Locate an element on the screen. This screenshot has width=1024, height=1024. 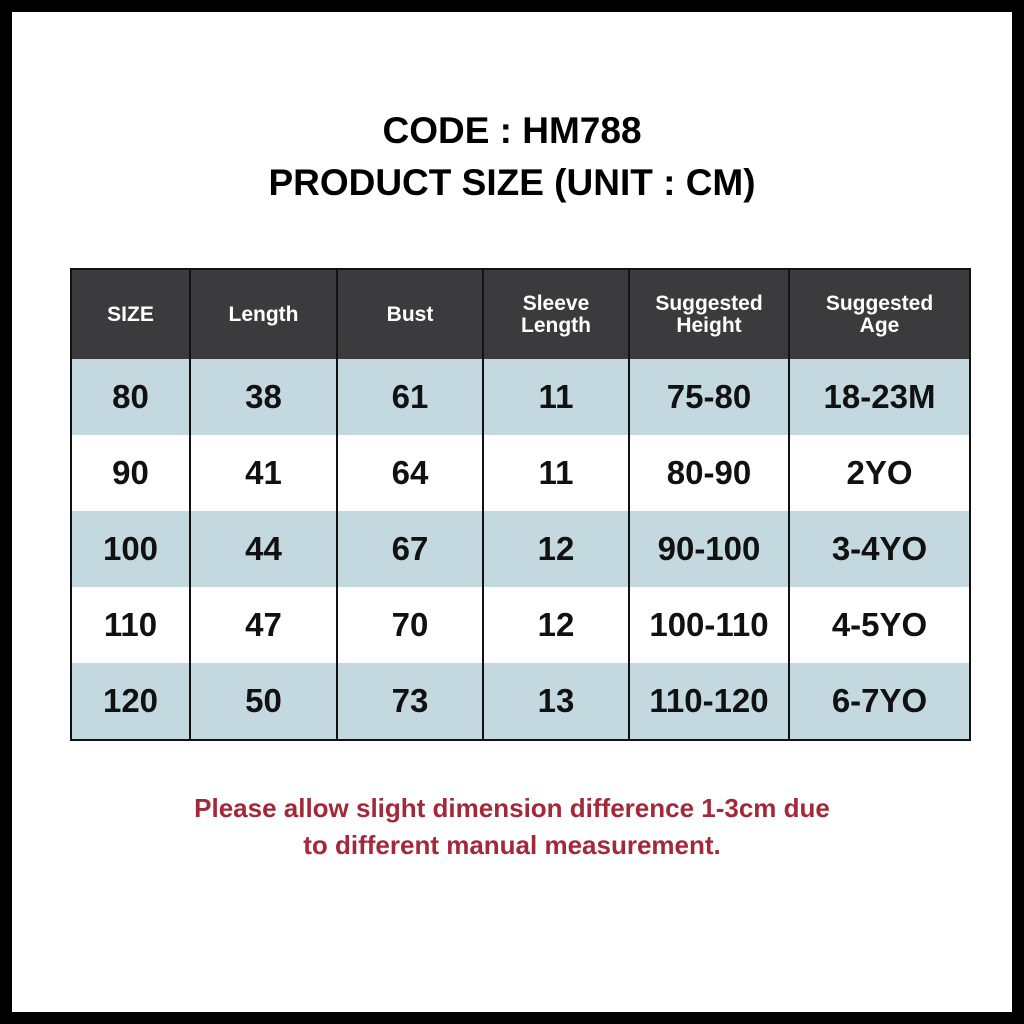
column-header: Length is located at coordinates (263, 314).